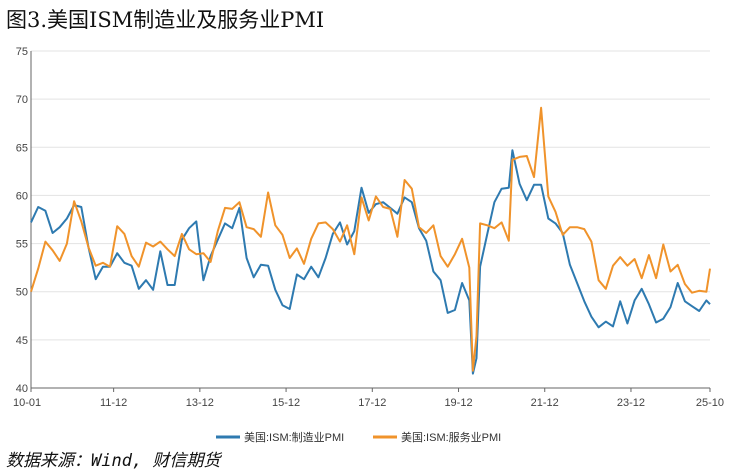 The image size is (741, 472). What do you see at coordinates (22, 293) in the screenshot?
I see `y-tick-label: 50` at bounding box center [22, 293].